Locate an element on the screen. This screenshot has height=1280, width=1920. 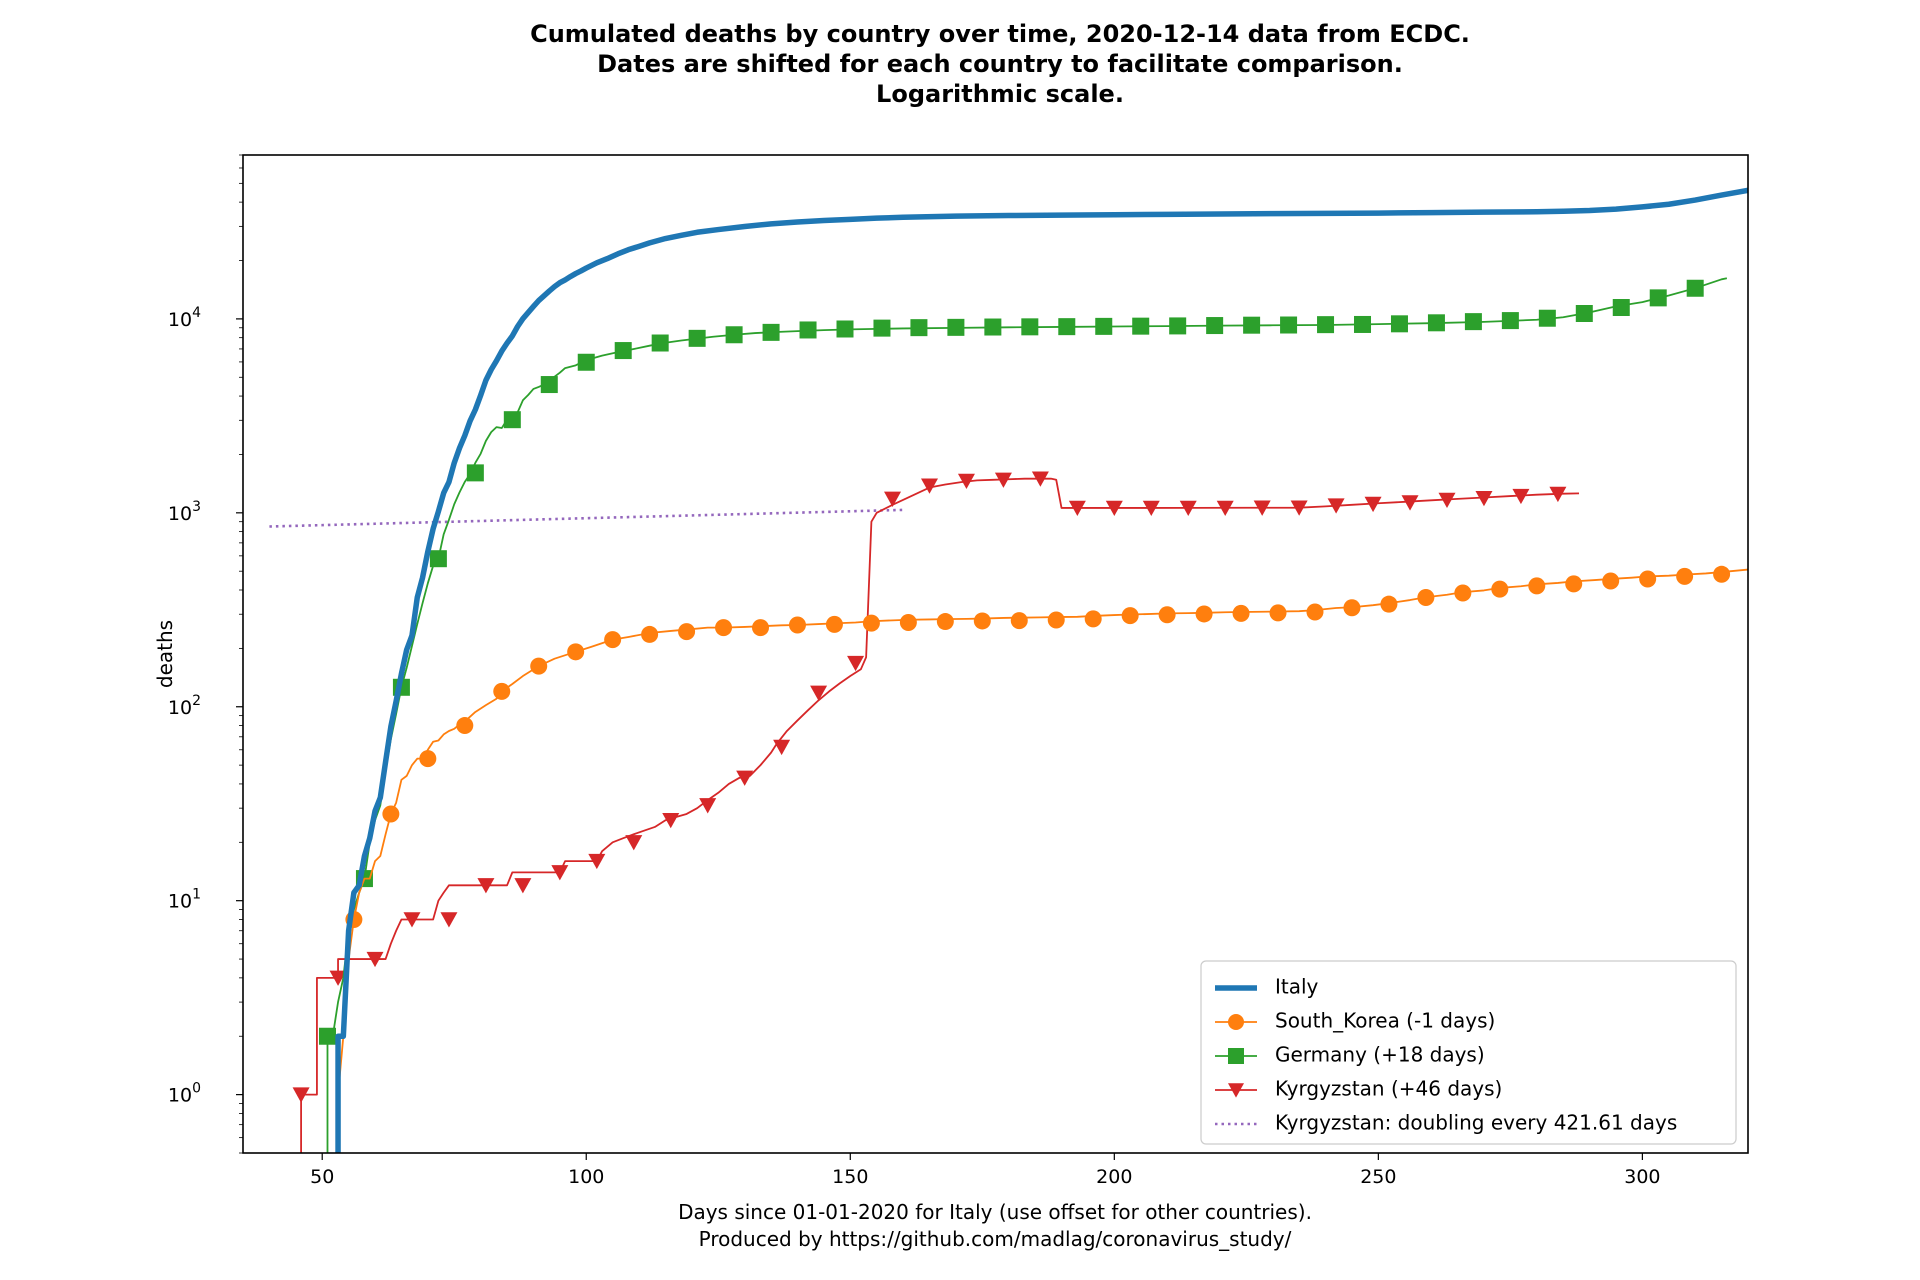
legend-swatches is located at coordinates (1236, 1055).